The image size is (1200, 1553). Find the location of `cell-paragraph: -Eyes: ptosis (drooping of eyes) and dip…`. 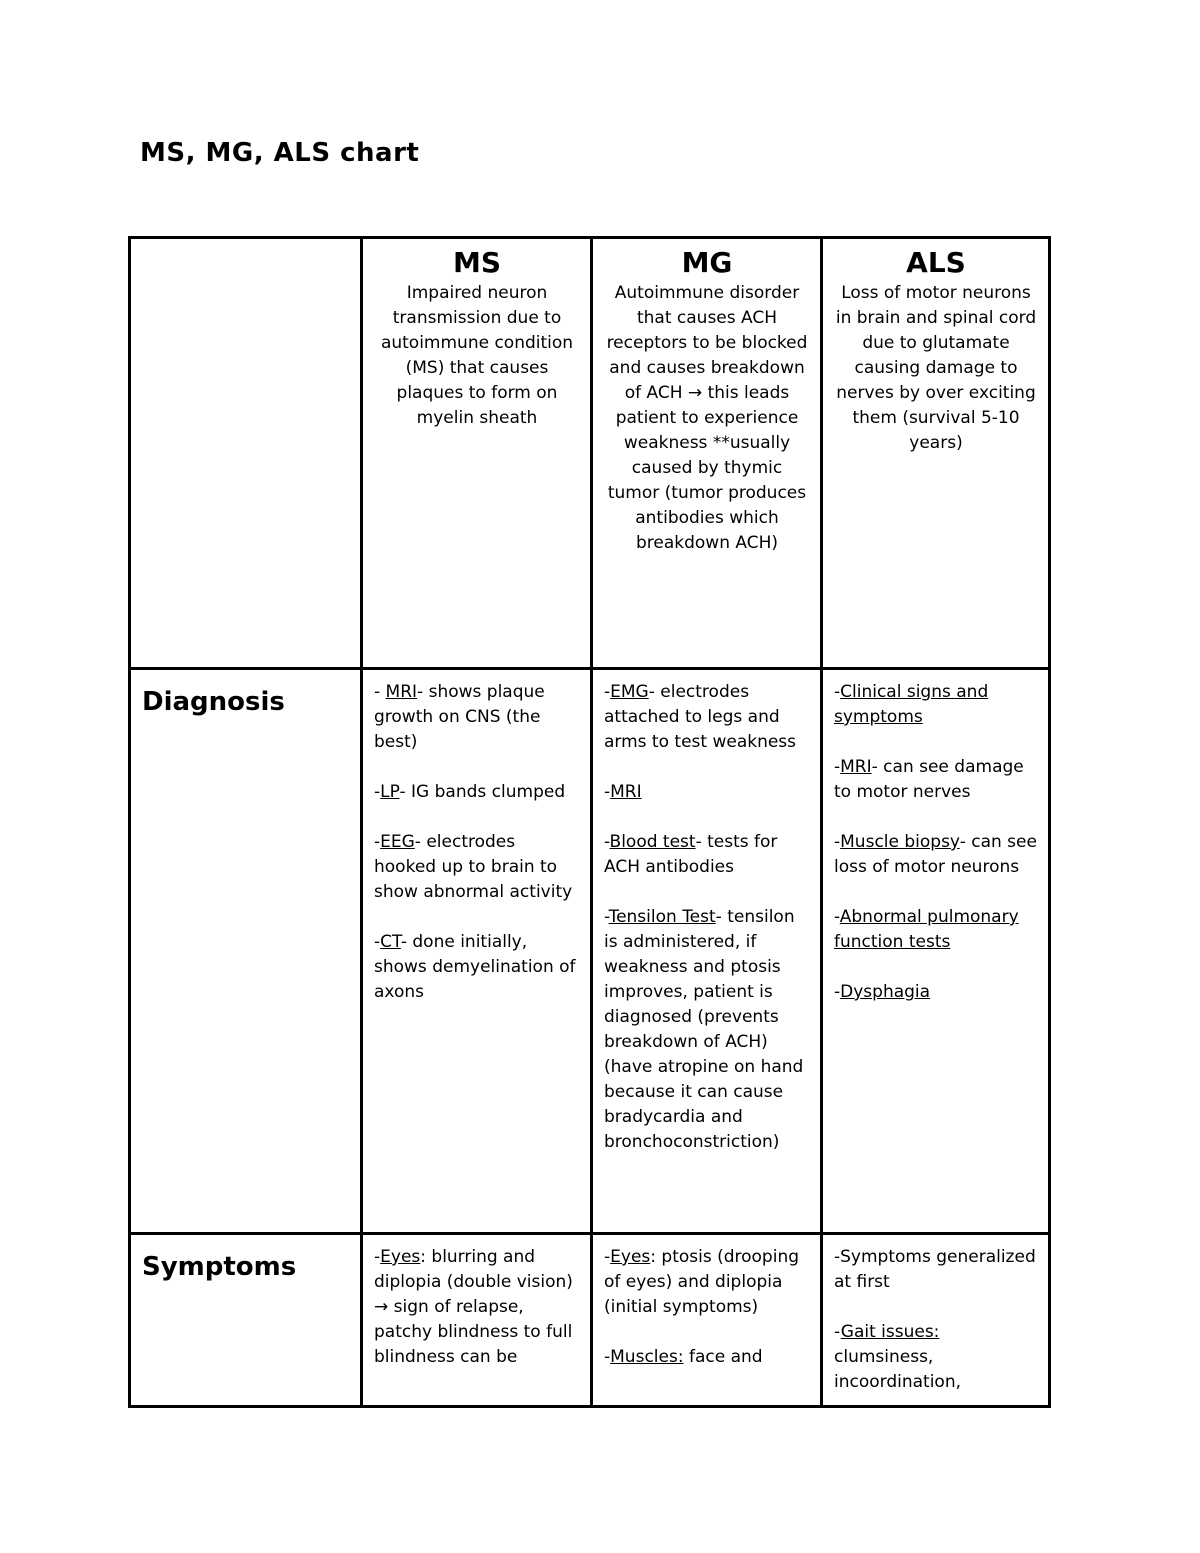

cell-paragraph: -Eyes: ptosis (drooping of eyes) and dip… is located at coordinates (707, 1282).